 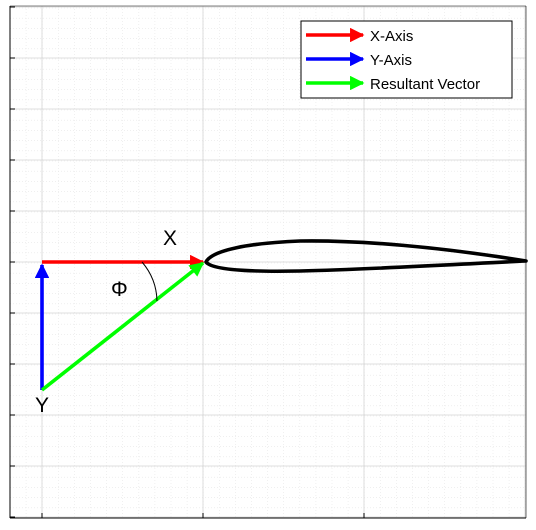 I want to click on y-vector-label: Y, so click(x=42, y=405).